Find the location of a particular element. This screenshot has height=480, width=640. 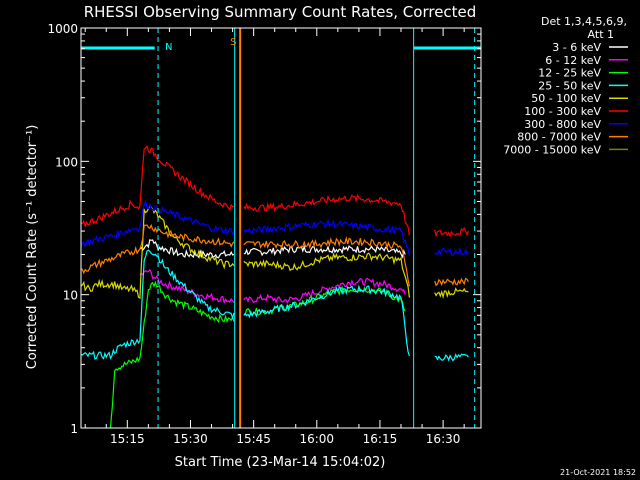

x-tick-label: 15:45 is located at coordinates (253, 439).